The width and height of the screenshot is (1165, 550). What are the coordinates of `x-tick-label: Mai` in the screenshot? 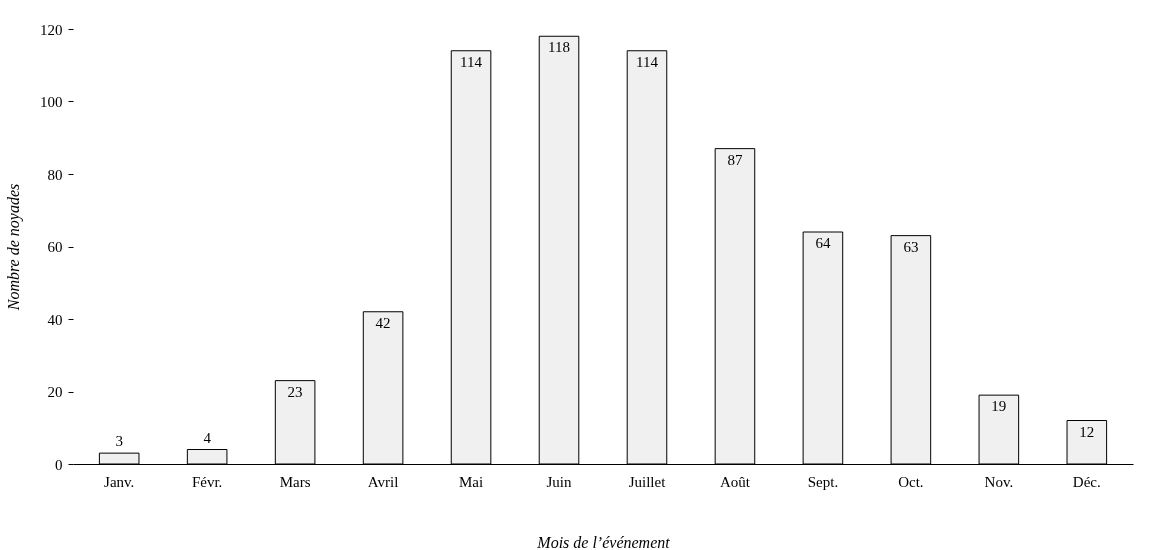 It's located at (471, 481).